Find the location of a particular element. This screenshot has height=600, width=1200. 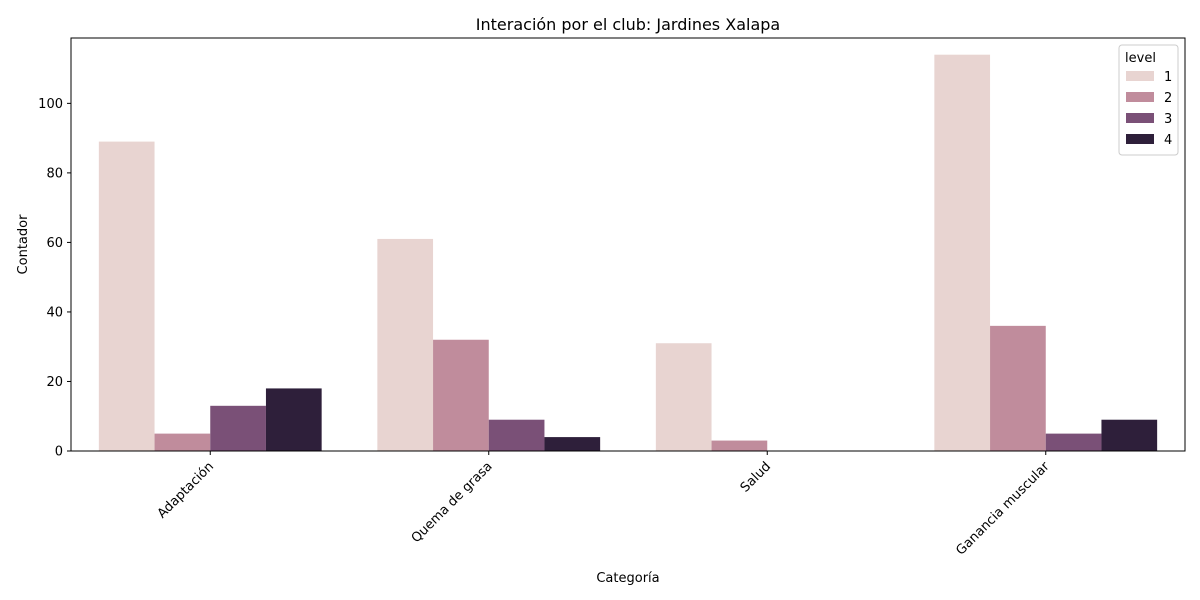

x-tick-label: Salud is located at coordinates (756, 477).